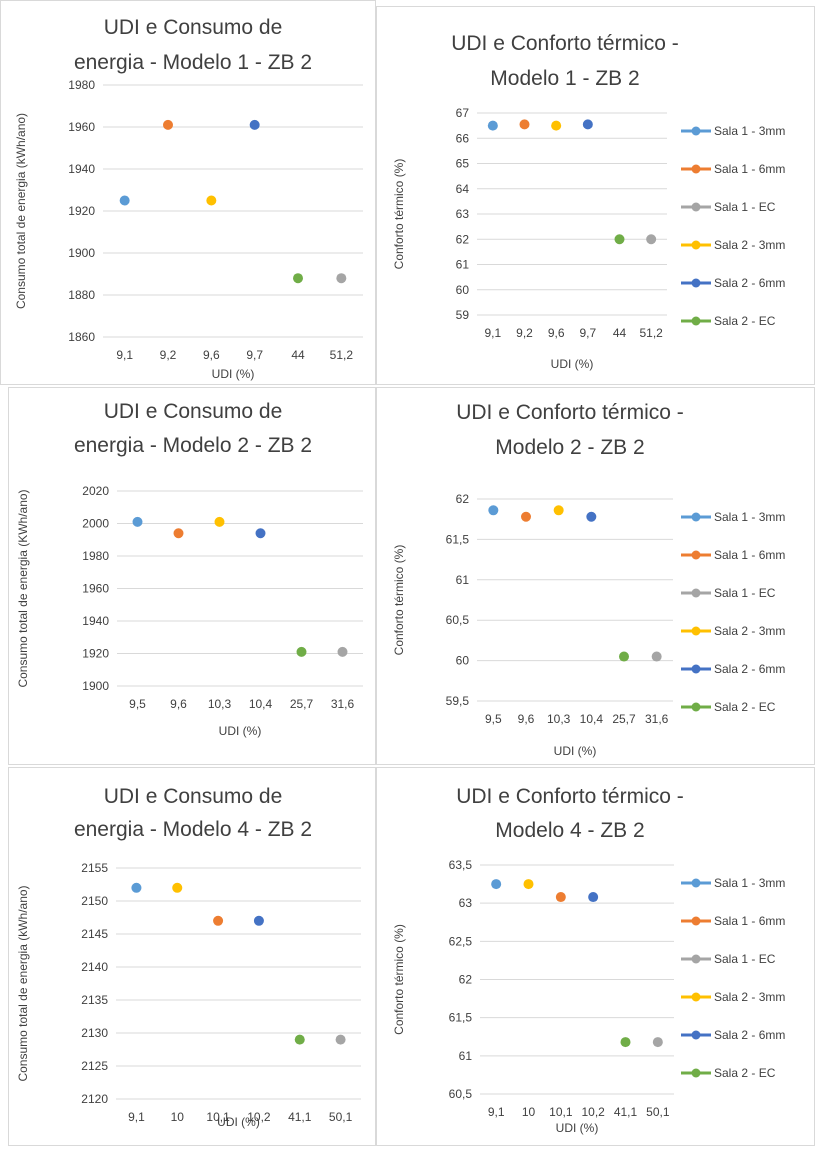  Describe the element at coordinates (620, 239) in the screenshot. I see `data-point-sala-2-ec` at that location.